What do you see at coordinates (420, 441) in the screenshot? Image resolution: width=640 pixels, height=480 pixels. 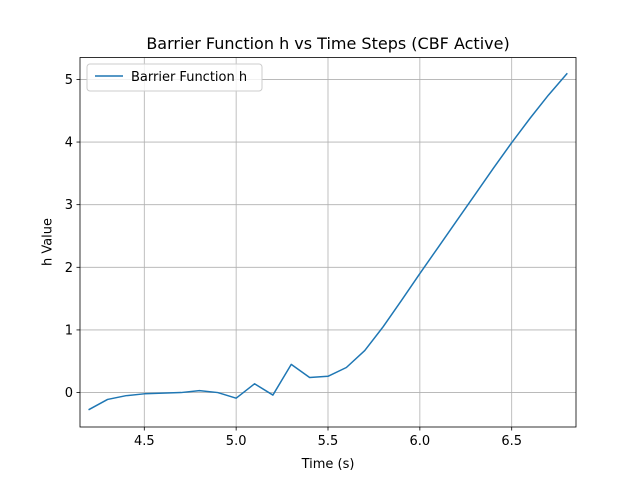 I see `x-tick-label: 6.0` at bounding box center [420, 441].